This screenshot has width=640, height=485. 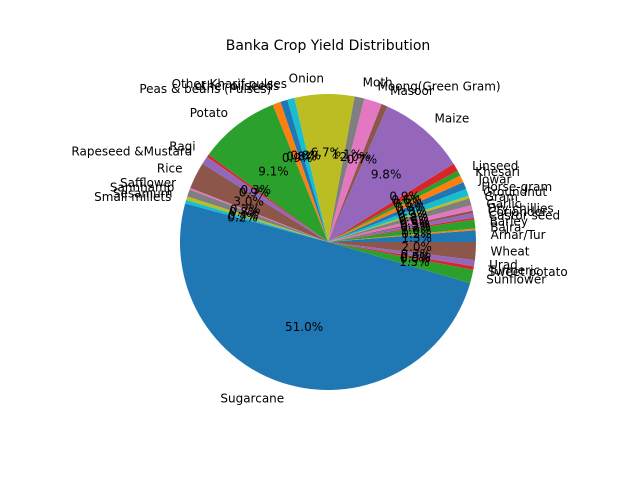 What do you see at coordinates (248, 202) in the screenshot?
I see `pct-rice: 3.0%` at bounding box center [248, 202].